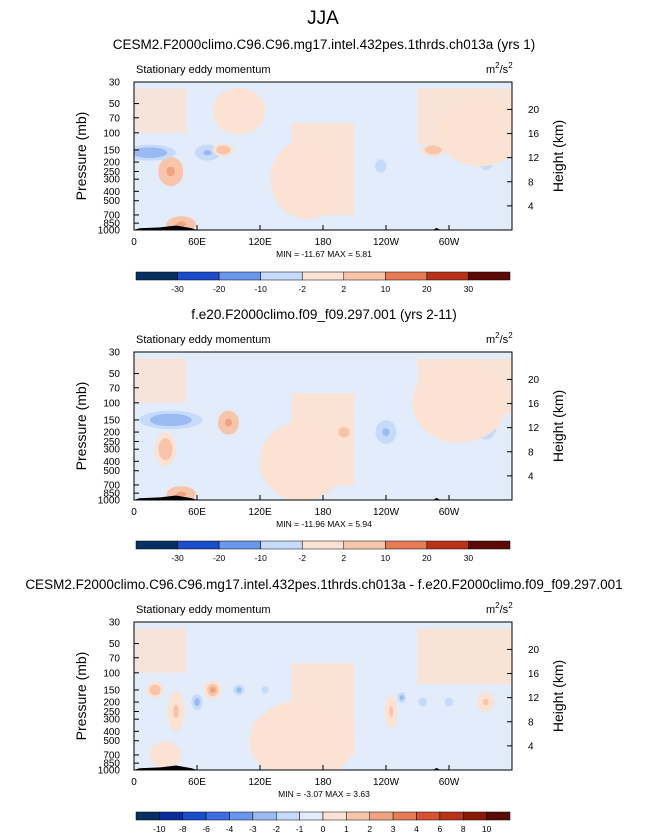  Describe the element at coordinates (323, 156) in the screenshot. I see `contour-field` at that location.